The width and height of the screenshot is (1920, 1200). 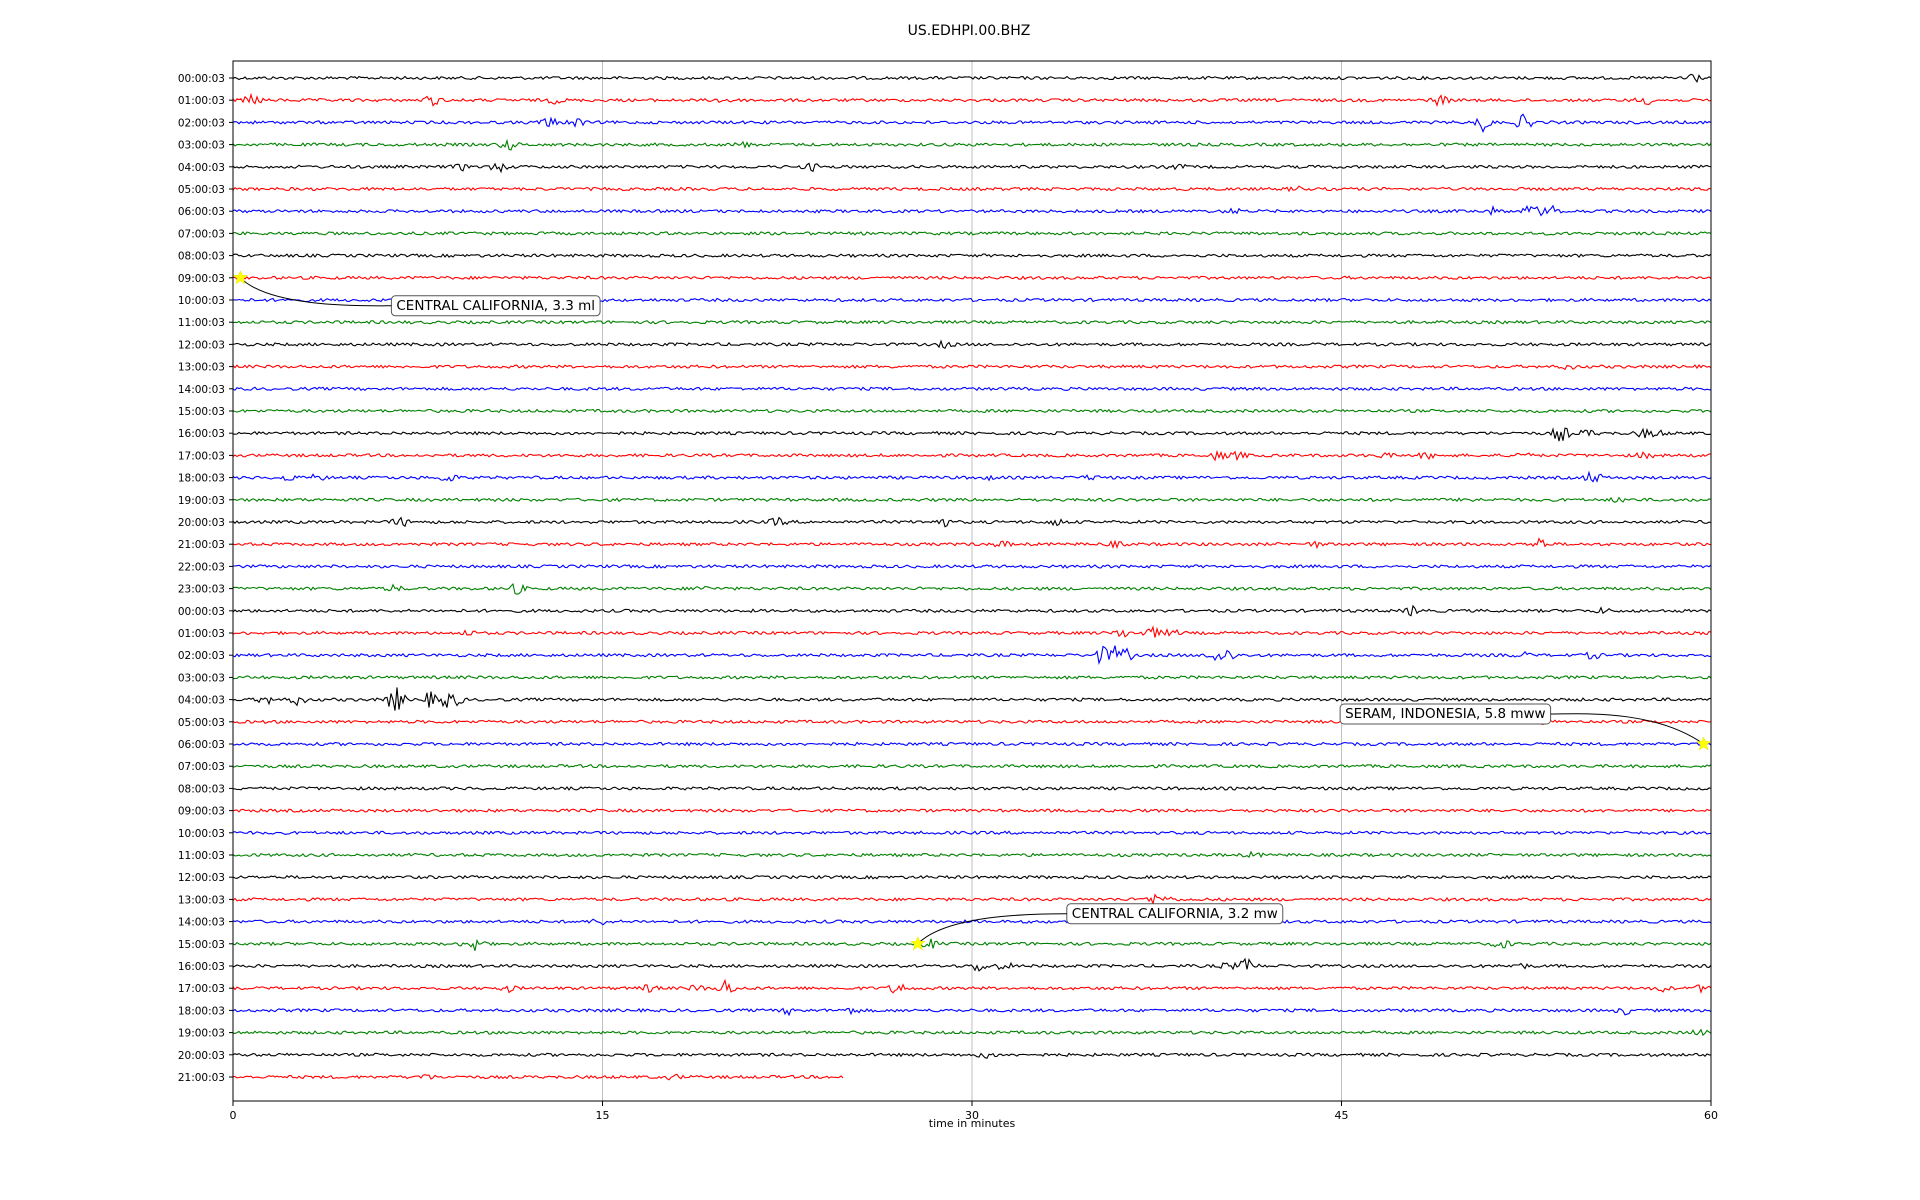 I want to click on y-tick-label: 08:00:03, so click(x=201, y=257).